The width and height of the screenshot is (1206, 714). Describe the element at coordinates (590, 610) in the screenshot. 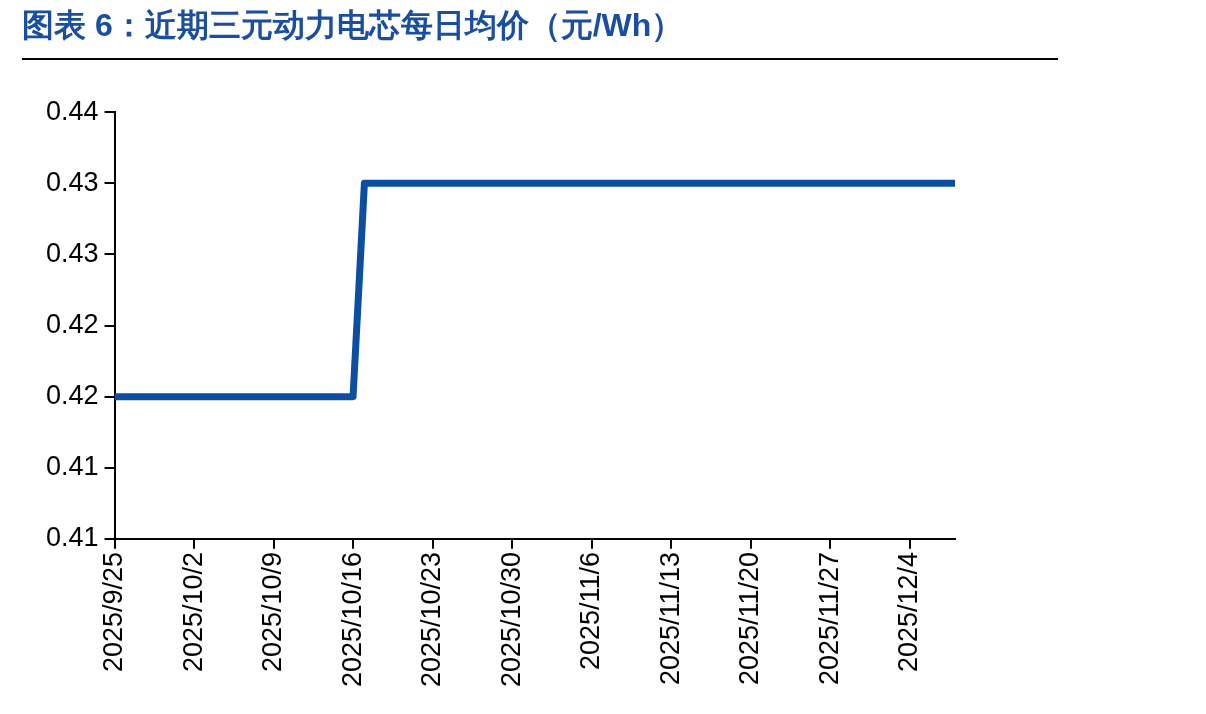

I see `x-tick-label: 2025/11/6` at that location.